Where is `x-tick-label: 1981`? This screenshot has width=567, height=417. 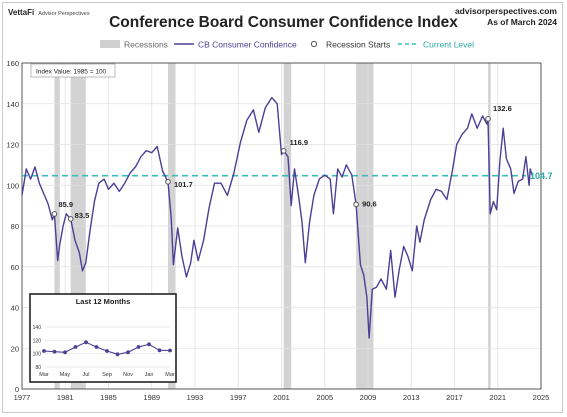 x-tick-label: 1981 is located at coordinates (65, 397).